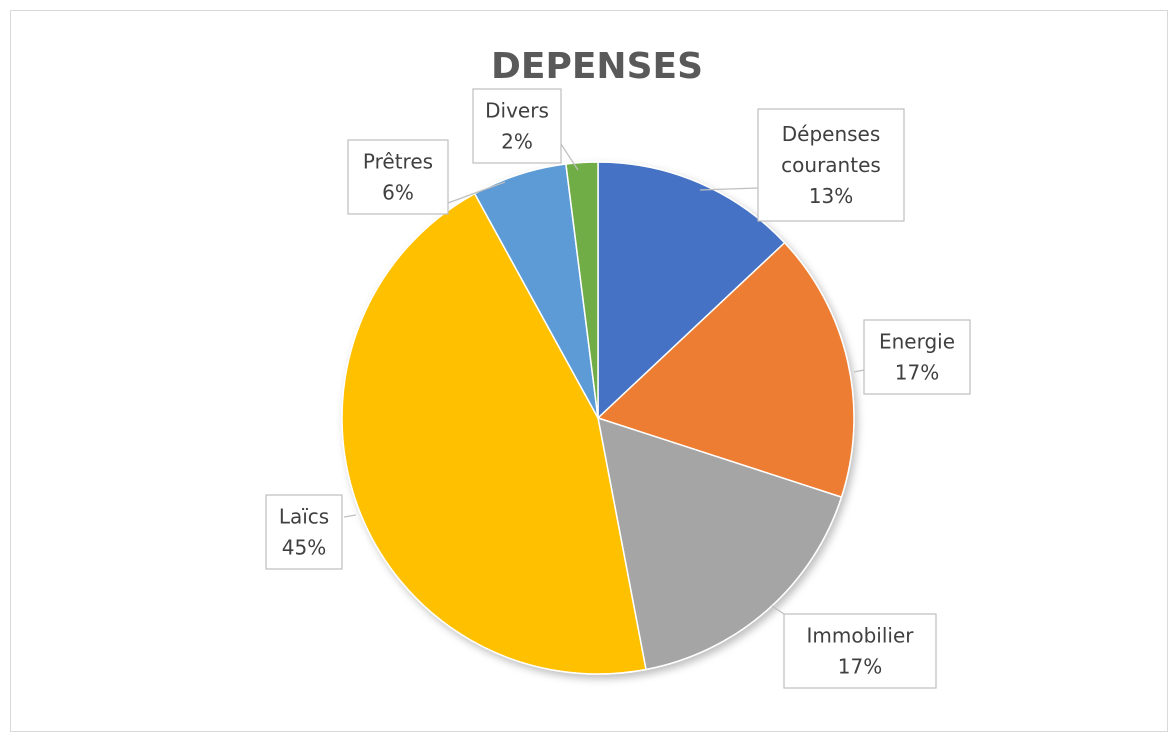 The image size is (1171, 736). What do you see at coordinates (859, 371) in the screenshot?
I see `leader-line-energie` at bounding box center [859, 371].